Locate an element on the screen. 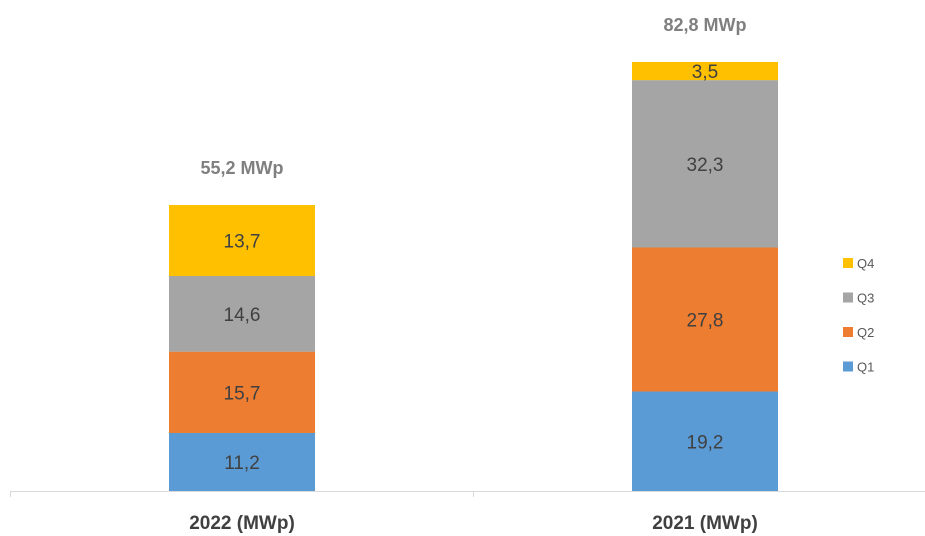 The image size is (925, 536). data-label-q4-1: 13,7 is located at coordinates (242, 241).